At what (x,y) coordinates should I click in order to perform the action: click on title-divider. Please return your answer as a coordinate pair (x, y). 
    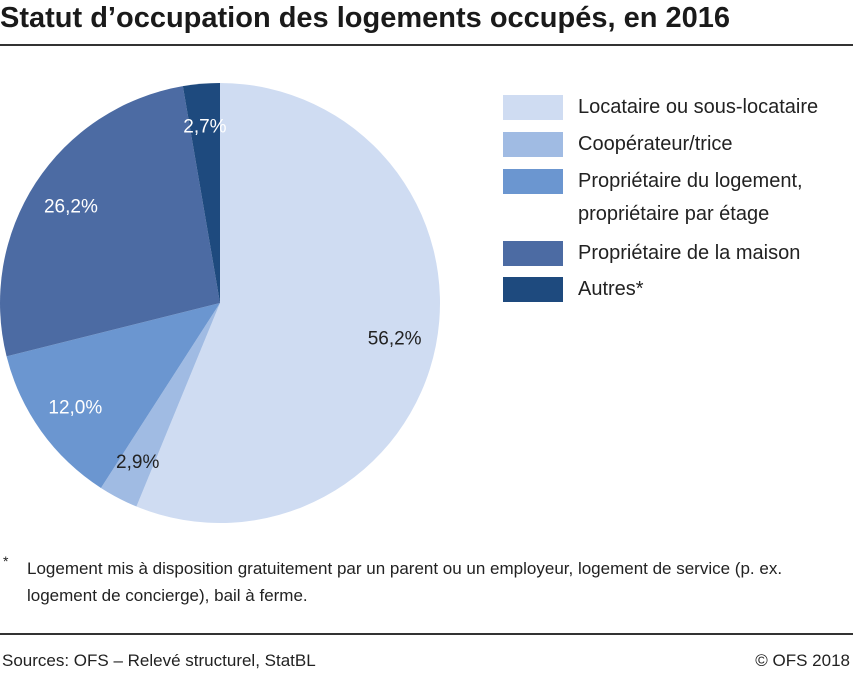
    Looking at the image, I should click on (426, 45).